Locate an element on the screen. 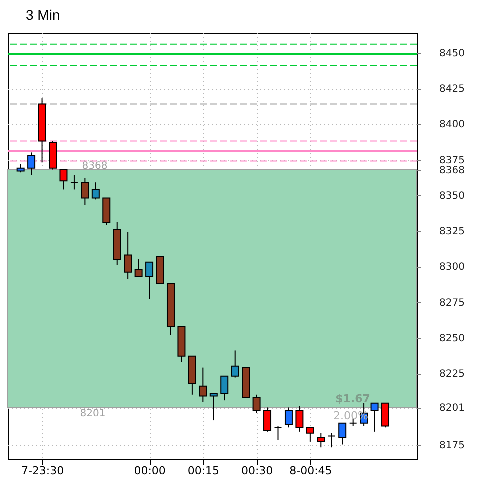  y-tick-label: 8300 is located at coordinates (452, 268).